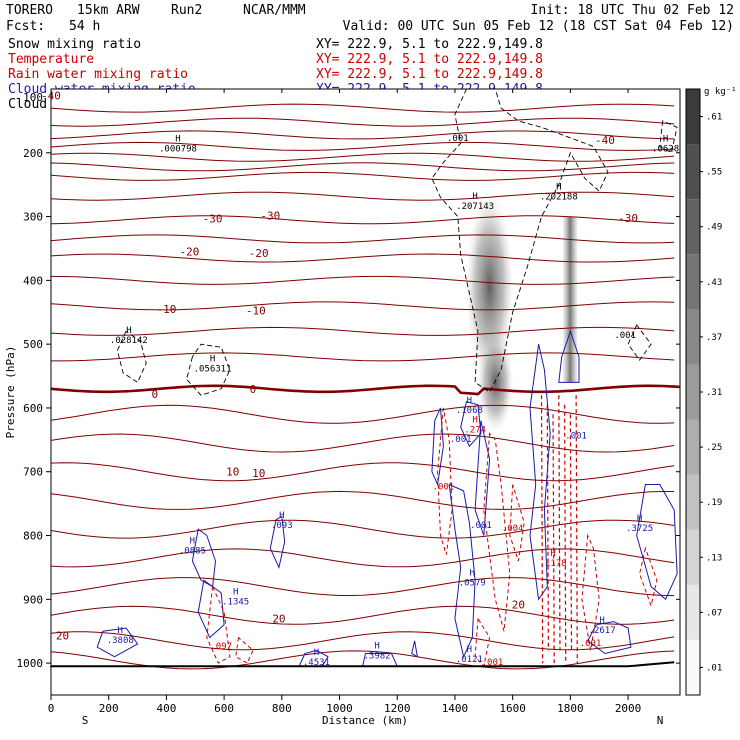 The width and height of the screenshot is (740, 740). Describe the element at coordinates (213, 370) in the screenshot. I see `extremum-value: .056311` at that location.